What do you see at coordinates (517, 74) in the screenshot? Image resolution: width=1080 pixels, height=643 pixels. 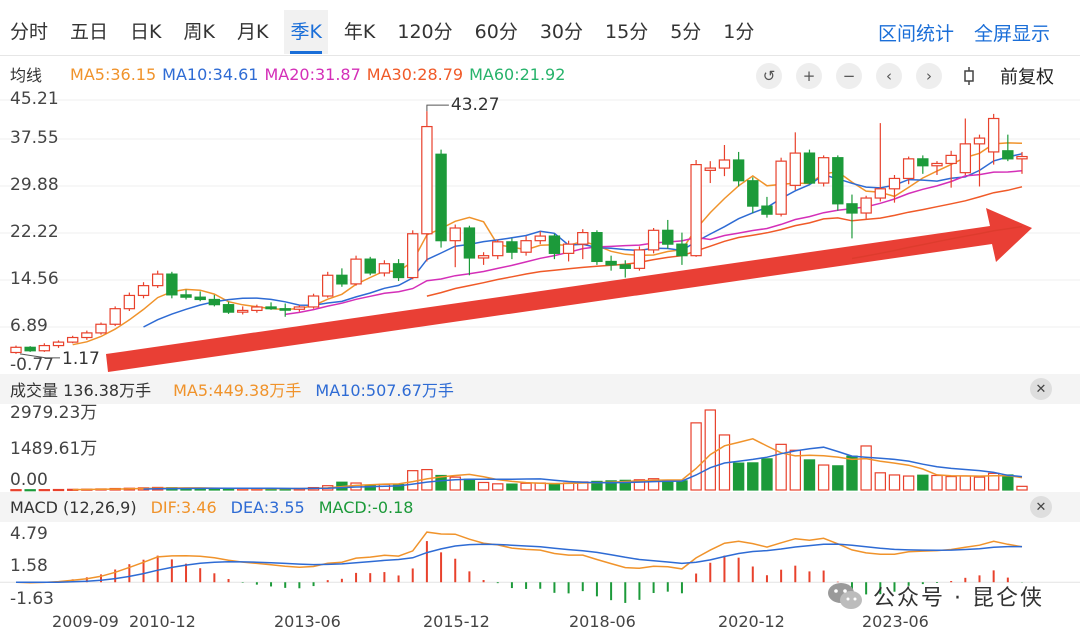 I see `ma-legend-item: MA60:21.92` at bounding box center [517, 74].